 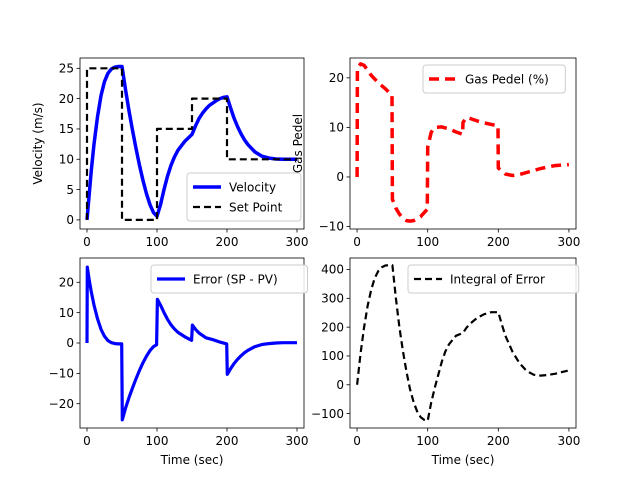 What do you see at coordinates (497, 279) in the screenshot?
I see `legend-label: Integral of Error` at bounding box center [497, 279].